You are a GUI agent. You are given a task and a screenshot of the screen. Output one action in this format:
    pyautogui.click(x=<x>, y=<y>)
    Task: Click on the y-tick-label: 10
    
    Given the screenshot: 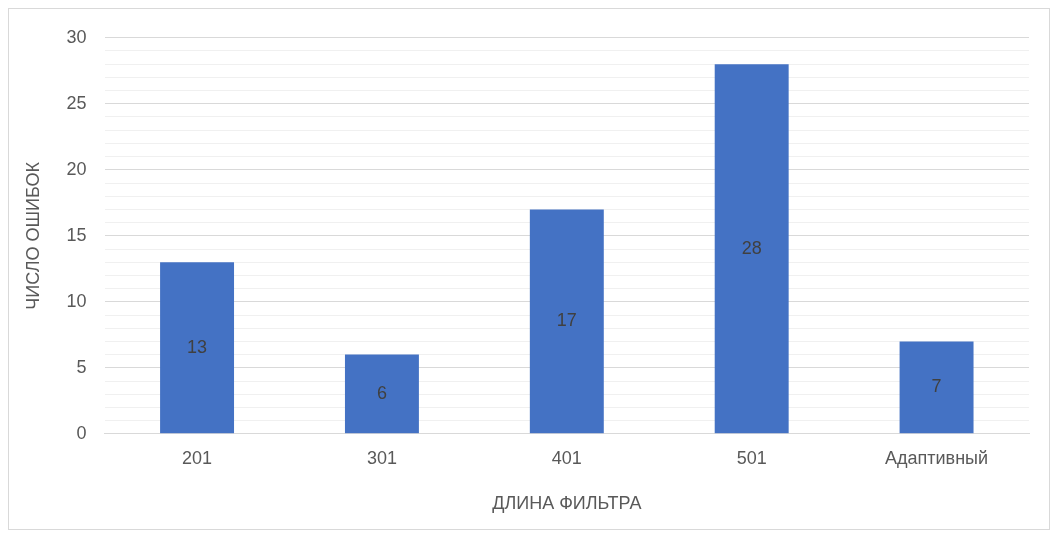 What is the action you would take?
    pyautogui.click(x=76, y=300)
    